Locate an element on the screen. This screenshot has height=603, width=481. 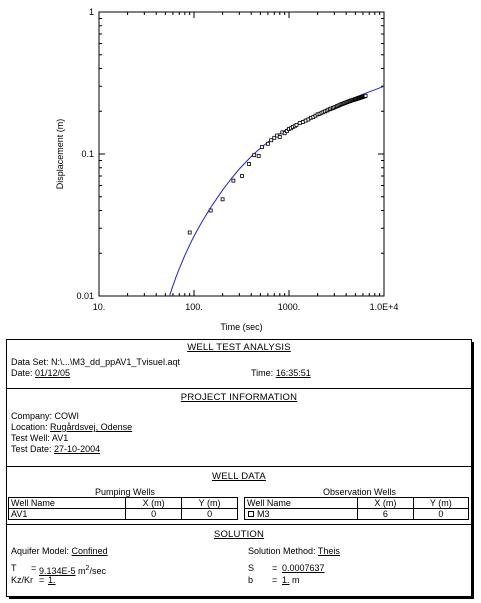
x-axis-label: Time (sec) is located at coordinates (241, 327).